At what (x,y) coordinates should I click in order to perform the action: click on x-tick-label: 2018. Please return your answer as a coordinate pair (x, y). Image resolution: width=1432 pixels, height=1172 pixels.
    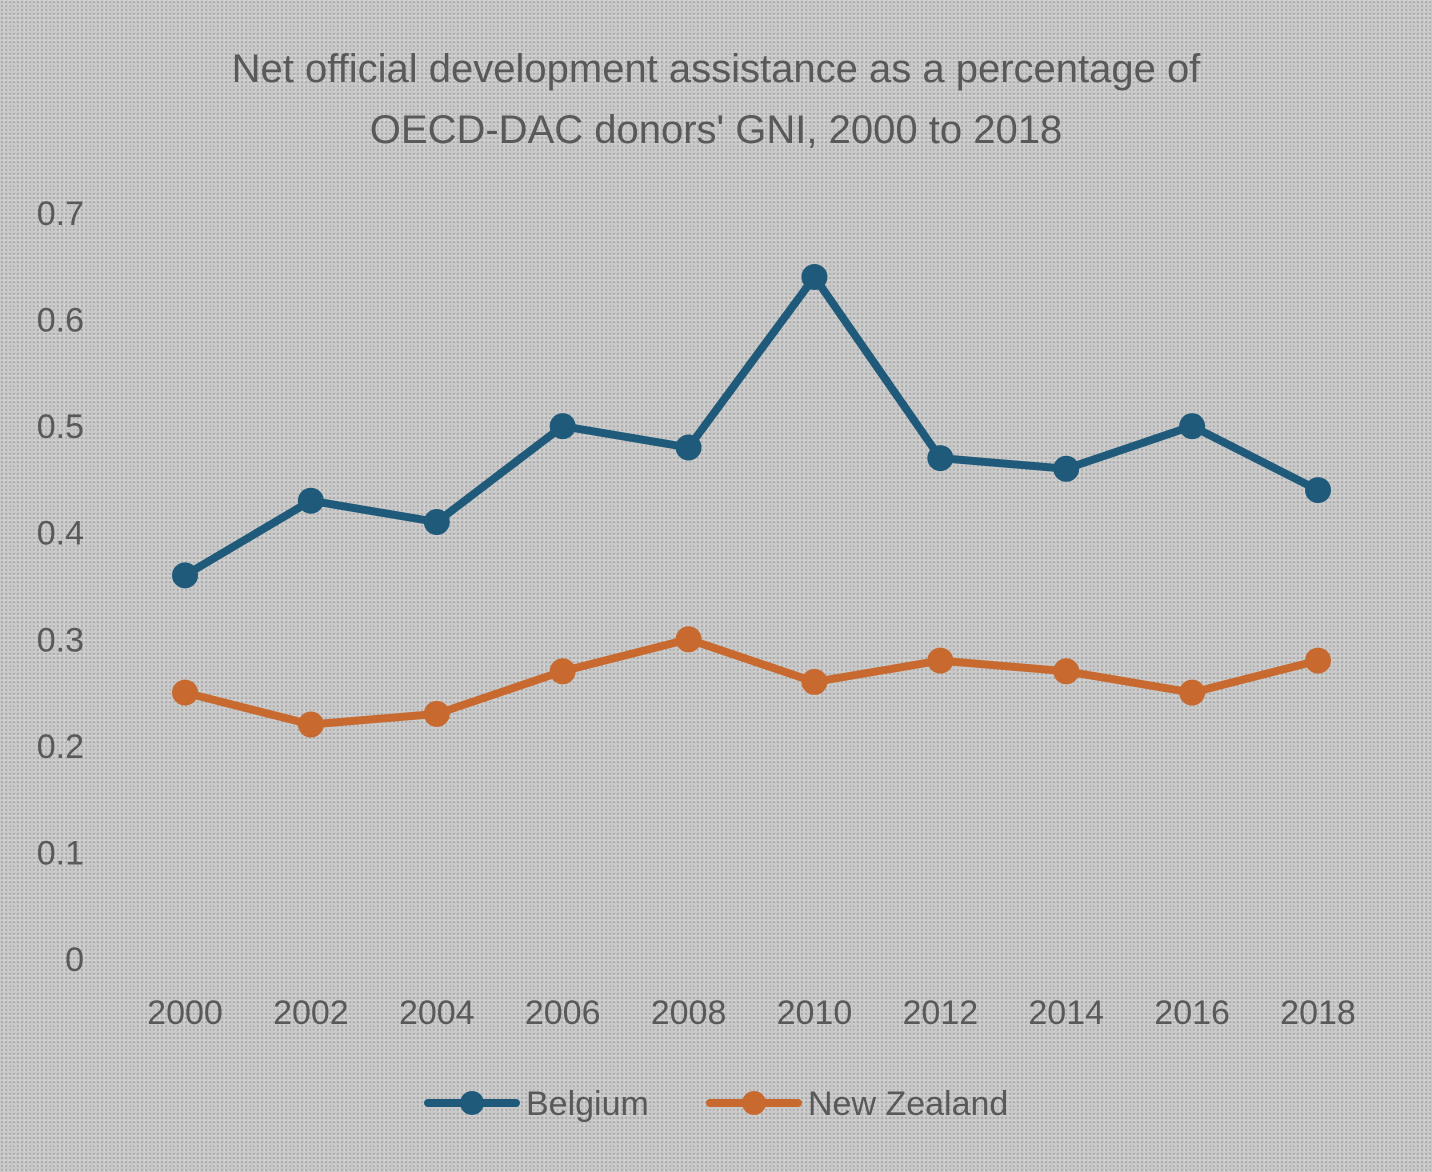
    Looking at the image, I should click on (1318, 1013).